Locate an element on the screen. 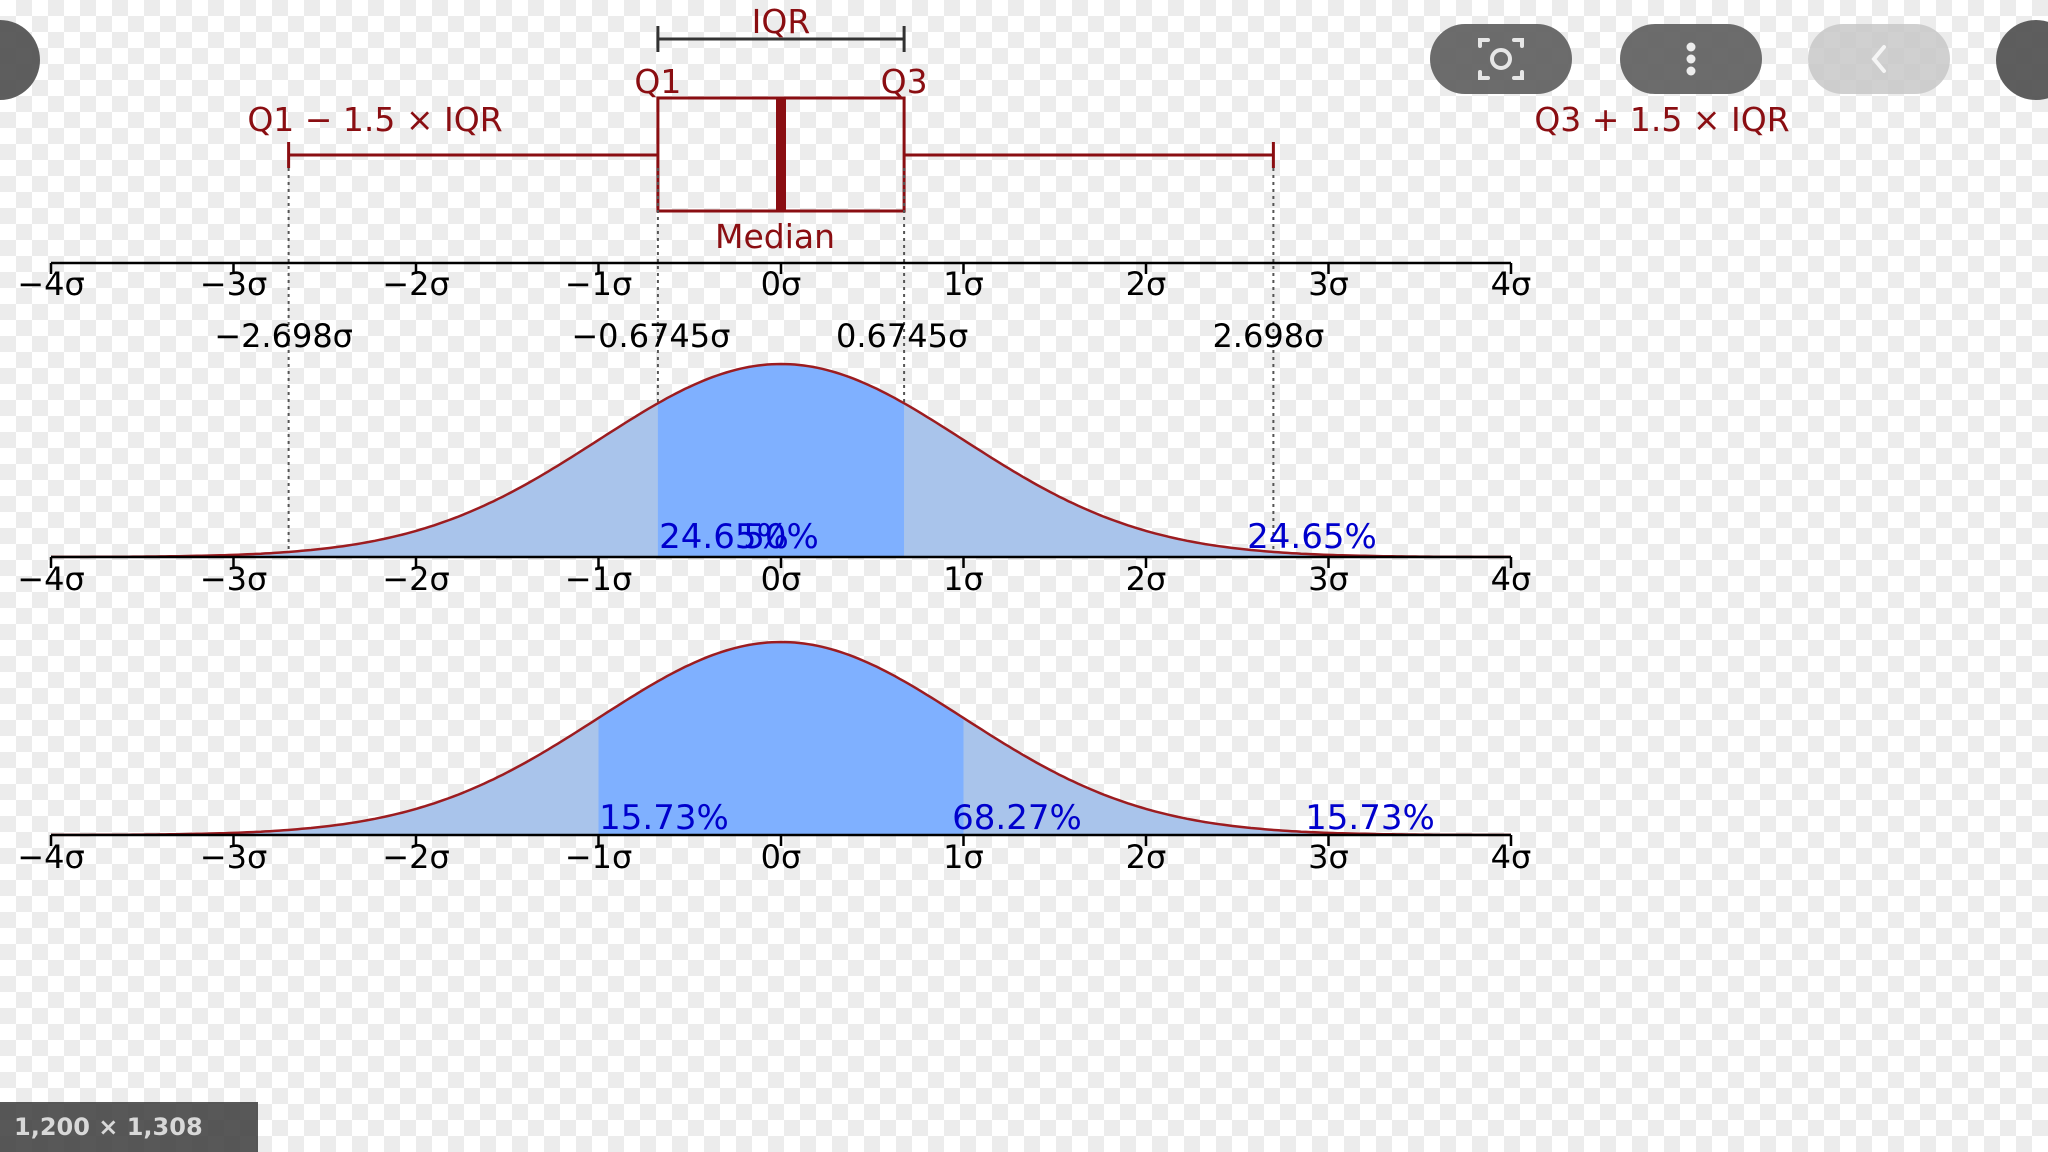  boundary-sigma-label: −0.6745σ is located at coordinates (650, 336).